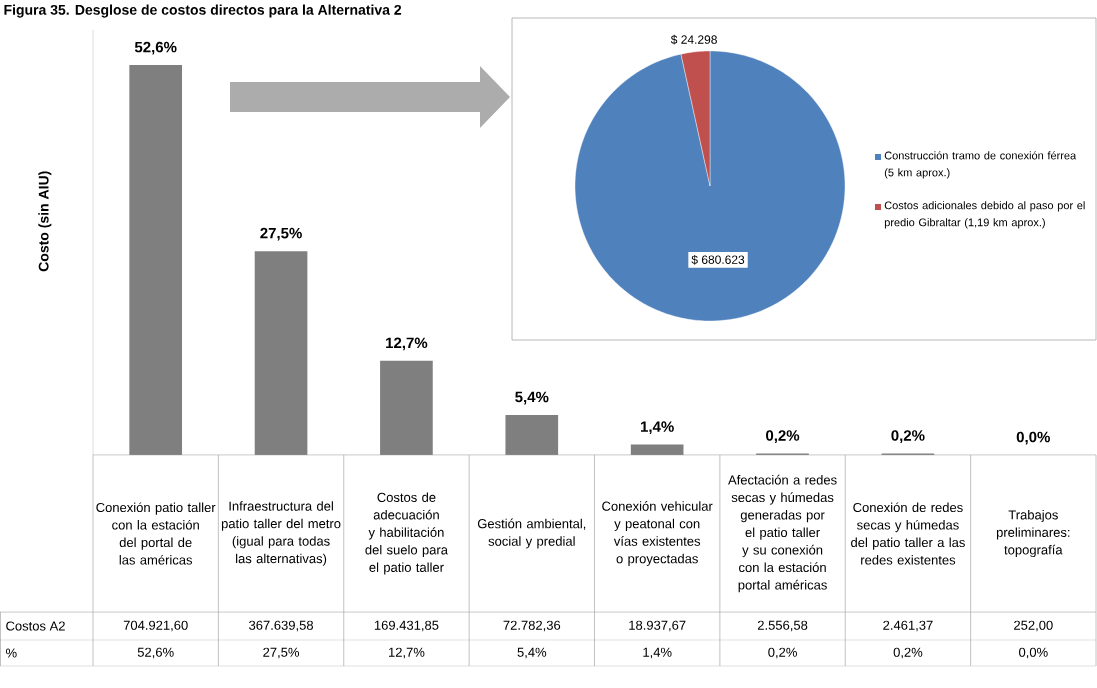 Image resolution: width=1097 pixels, height=688 pixels. I want to click on legend-label: Costos adicionales debido al paso por el predio Gibraltar (1,19 km aprox.), so click(984, 215).